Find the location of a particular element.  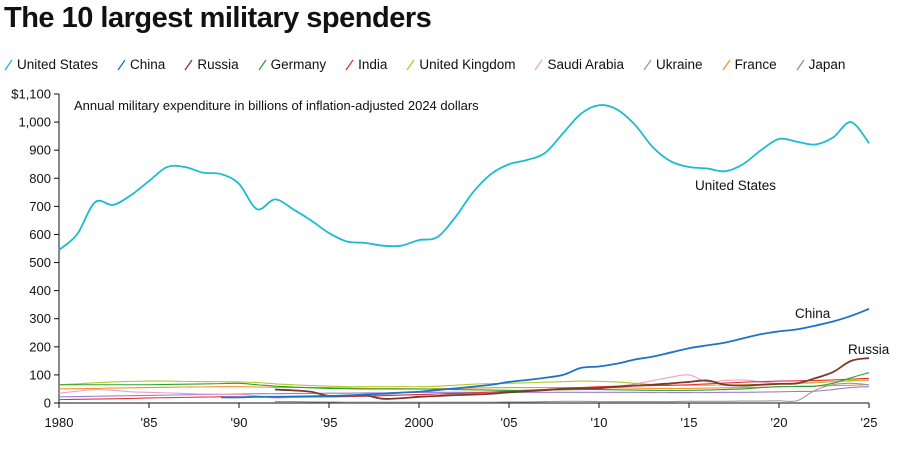

legend-label: Saudi Arabia is located at coordinates (586, 64).